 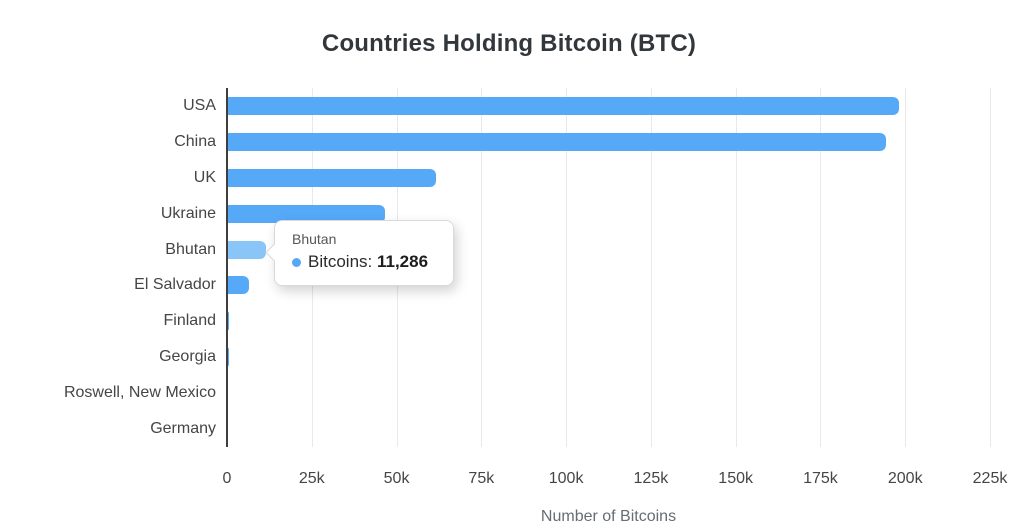 What do you see at coordinates (238, 285) in the screenshot?
I see `bar-el-salvador` at bounding box center [238, 285].